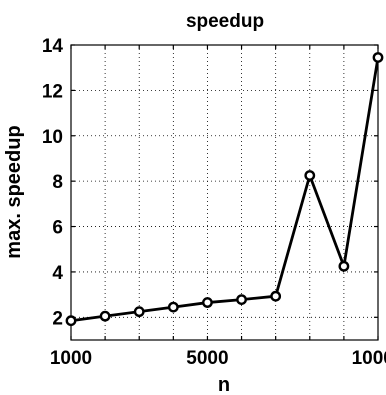  What do you see at coordinates (369, 358) in the screenshot?
I see `x-tick-label: 10000` at bounding box center [369, 358].